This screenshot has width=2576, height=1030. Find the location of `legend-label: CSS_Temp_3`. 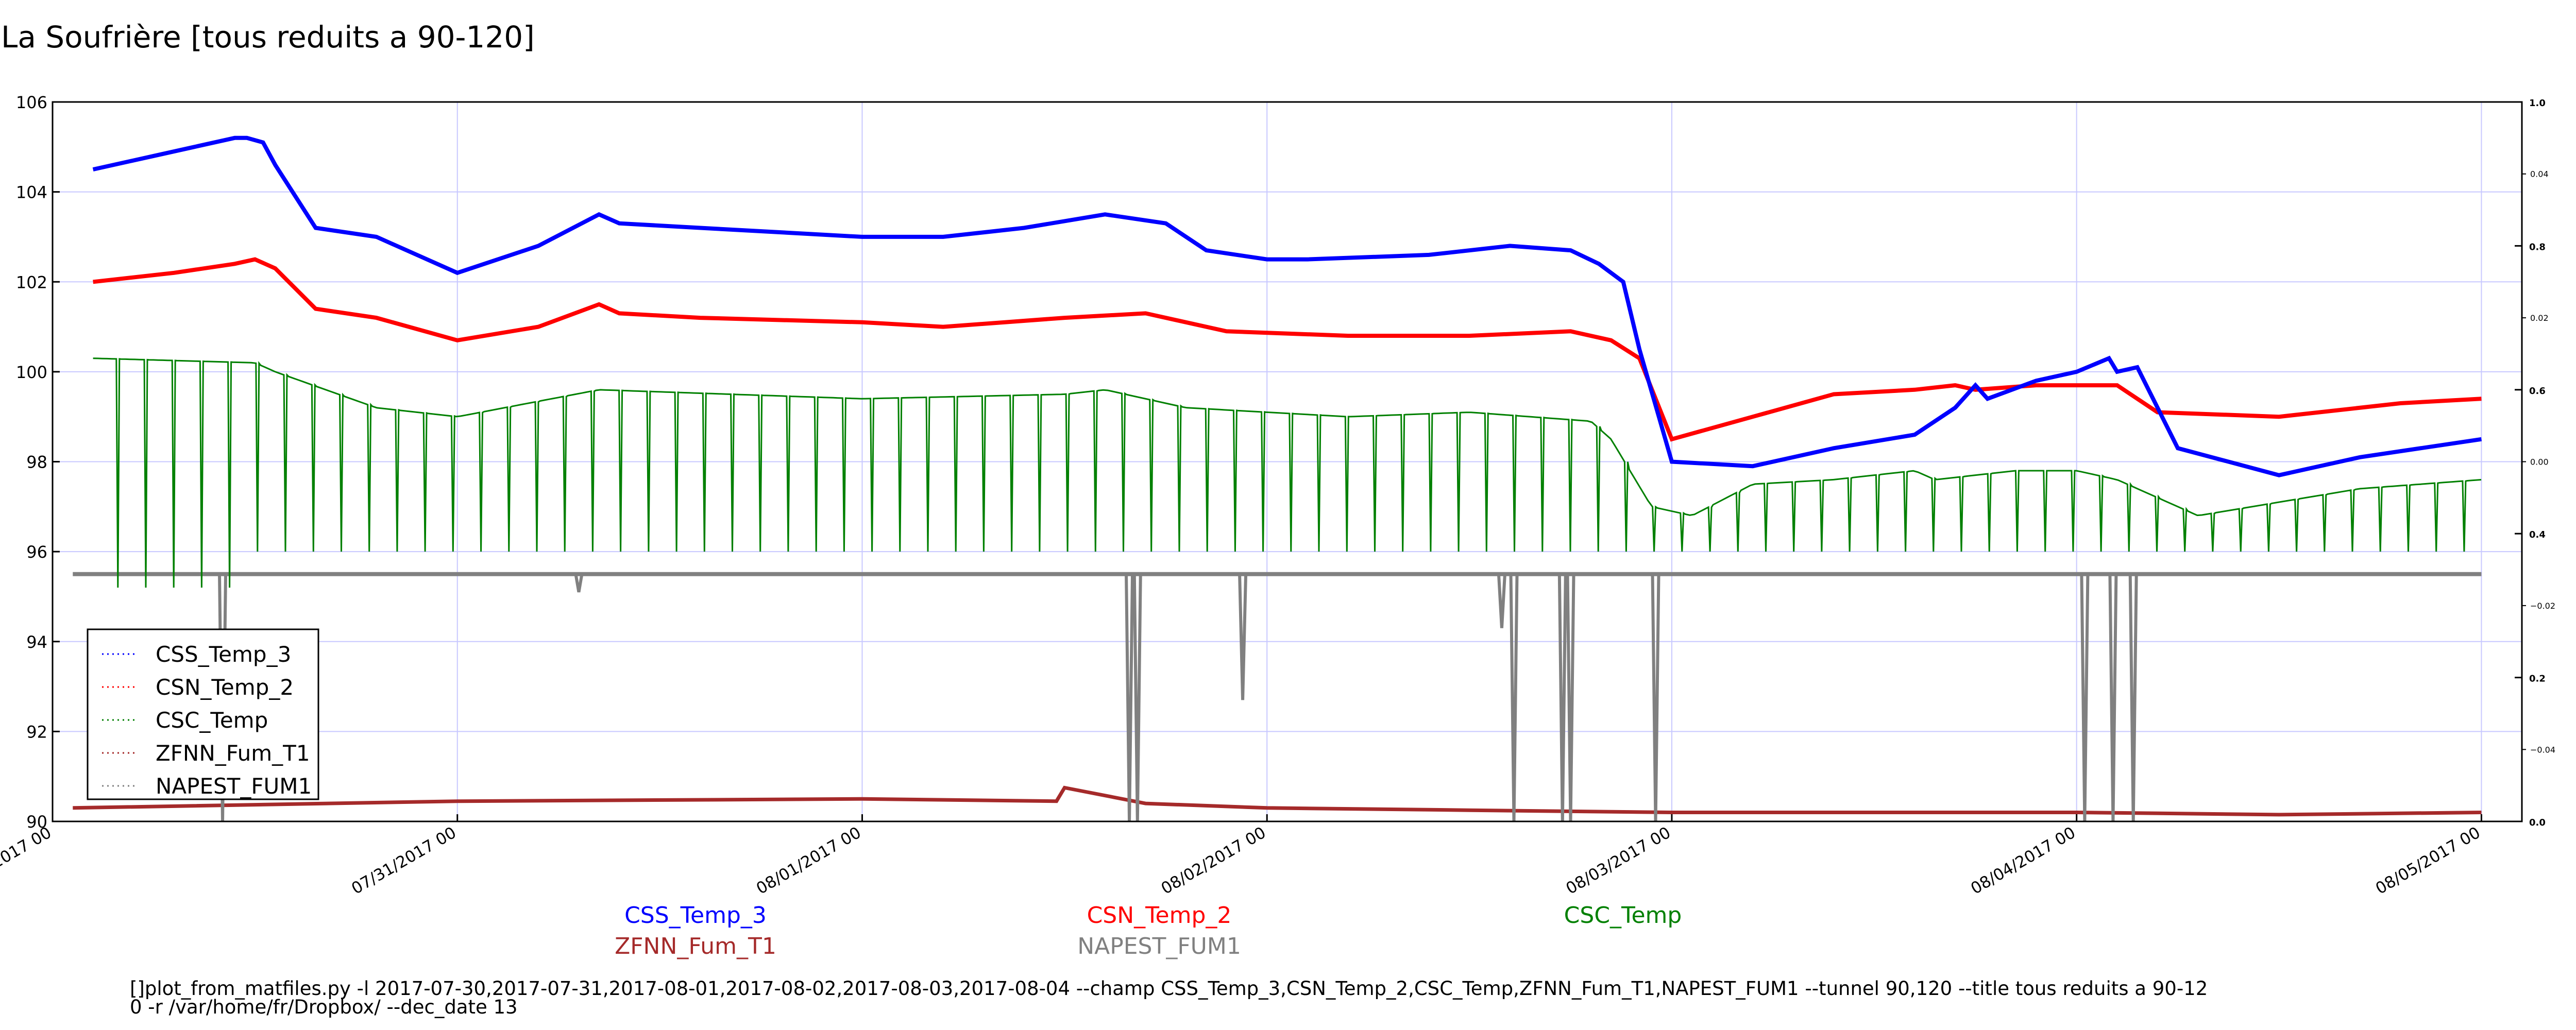

legend-label: CSS_Temp_3 is located at coordinates (223, 654).